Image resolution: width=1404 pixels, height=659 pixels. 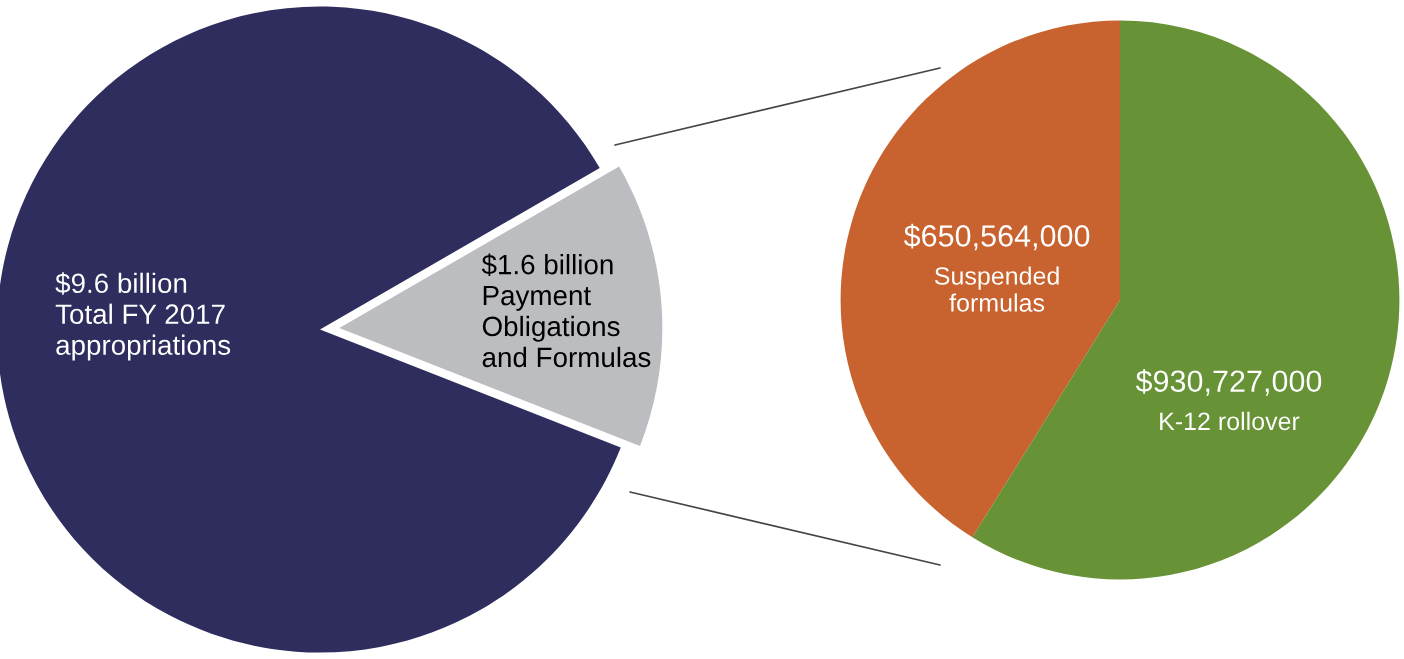 I want to click on slice-label: Payment Obligations and Formulas, so click(x=566, y=326).